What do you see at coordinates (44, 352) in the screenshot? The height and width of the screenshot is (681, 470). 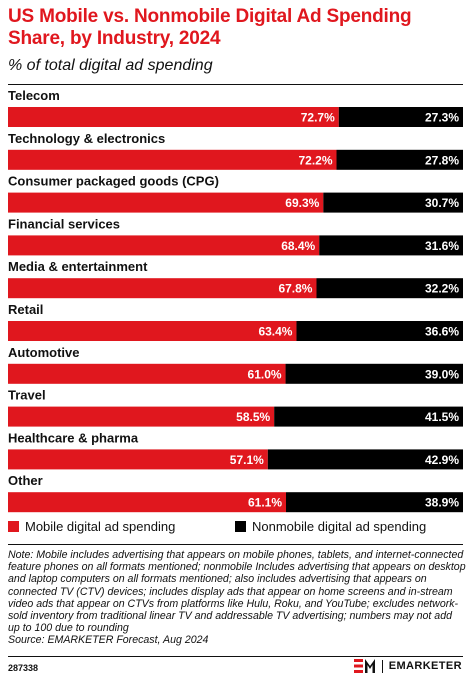 I see `category-label: Automotive` at bounding box center [44, 352].